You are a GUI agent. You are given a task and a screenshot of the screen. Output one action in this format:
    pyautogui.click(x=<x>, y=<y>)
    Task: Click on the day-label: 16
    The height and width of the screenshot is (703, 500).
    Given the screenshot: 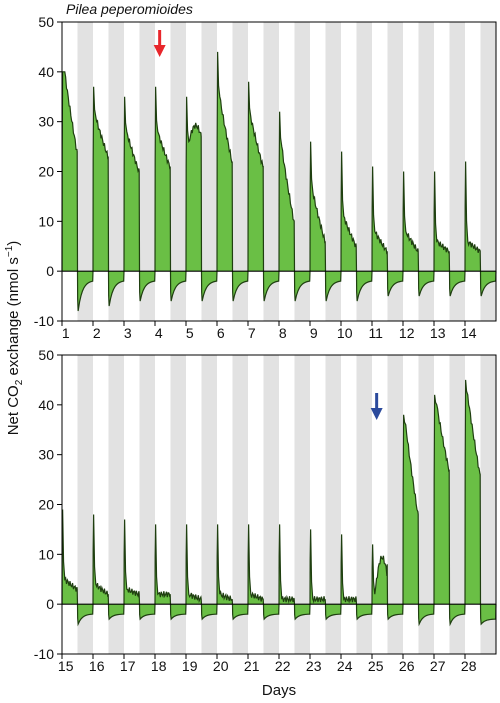 What is the action you would take?
    pyautogui.click(x=97, y=666)
    